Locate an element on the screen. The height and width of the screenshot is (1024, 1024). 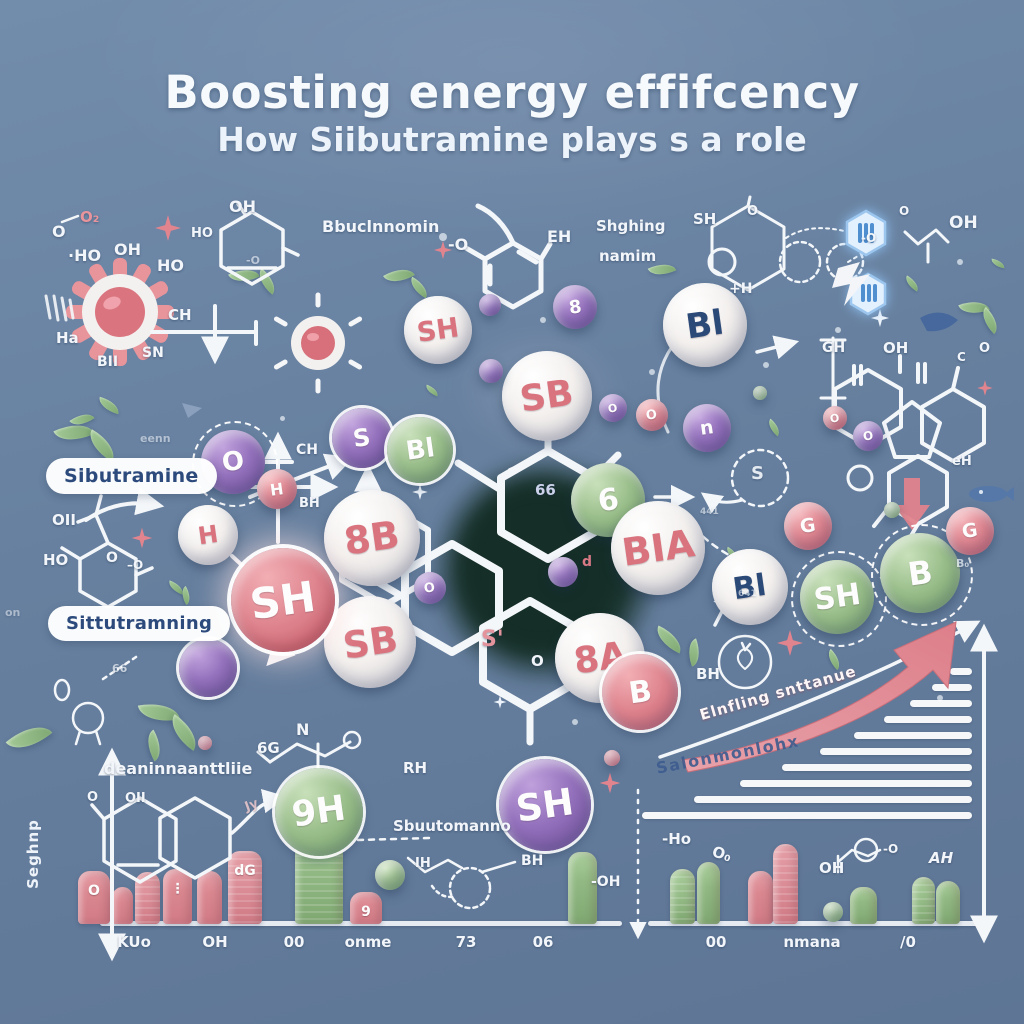
molecule-sphere: S is located at coordinates (362, 438).